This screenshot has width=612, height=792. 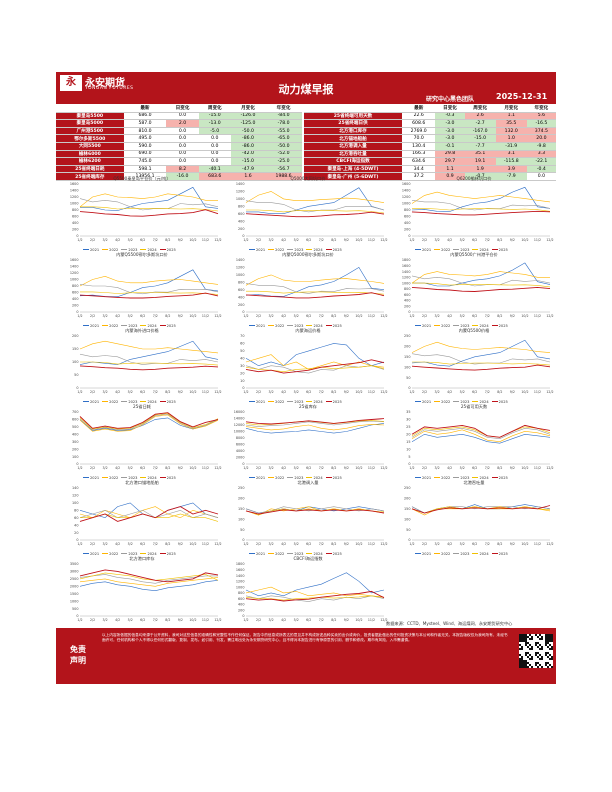 What do you see at coordinates (214, 109) in the screenshot?
I see `left-col-header: 周变化` at bounding box center [214, 109].